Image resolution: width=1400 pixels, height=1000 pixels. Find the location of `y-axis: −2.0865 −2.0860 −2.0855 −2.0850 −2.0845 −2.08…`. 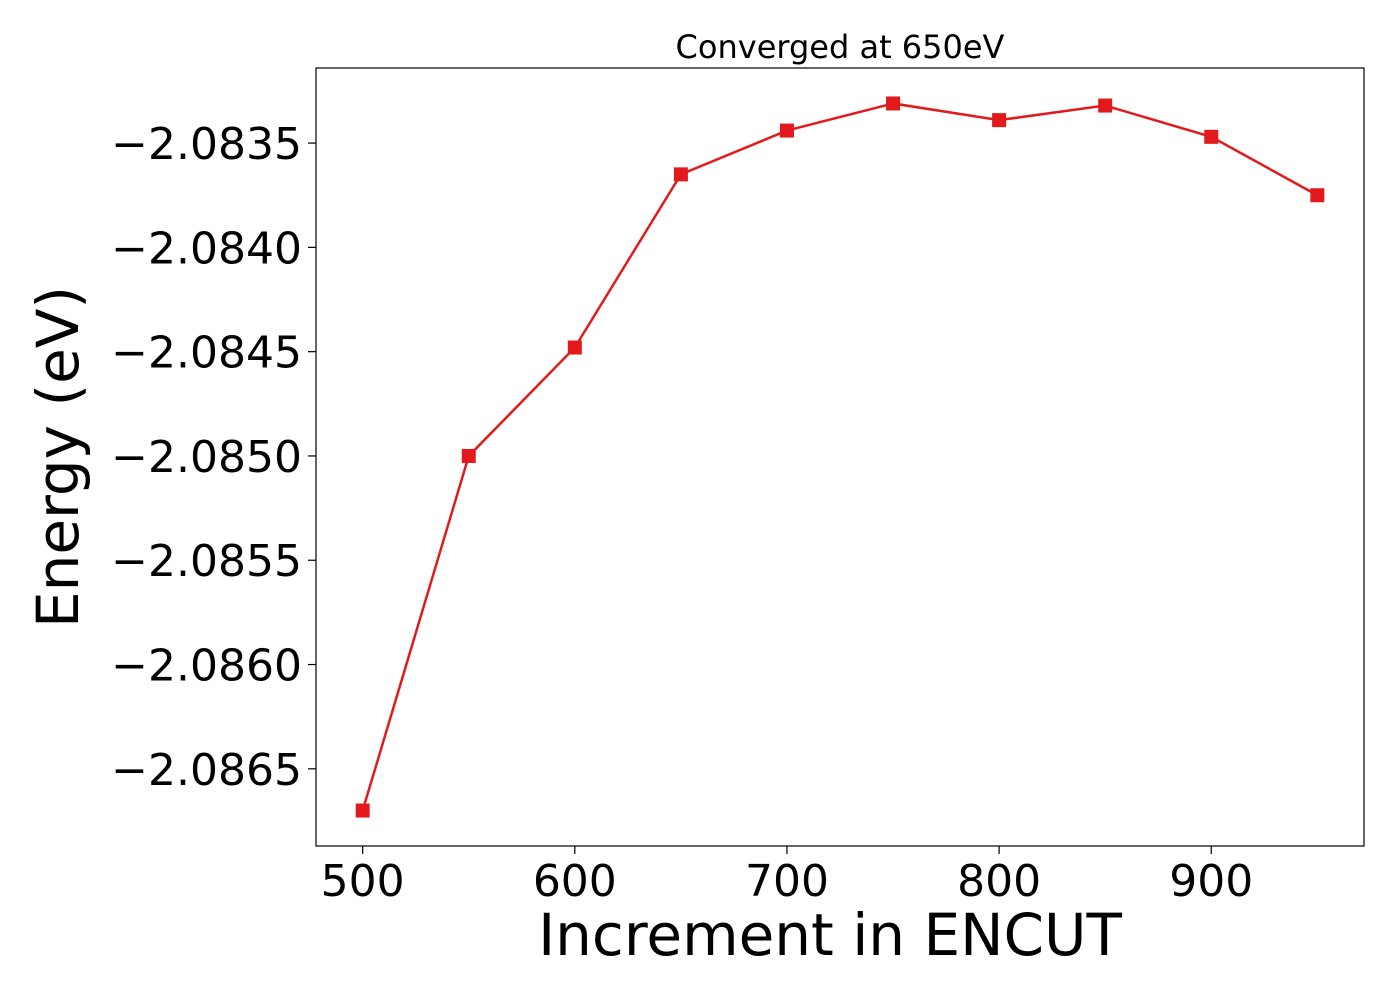

y-axis: −2.0865 −2.0860 −2.0855 −2.0850 −2.0845 −2.08… is located at coordinates (213, 457).